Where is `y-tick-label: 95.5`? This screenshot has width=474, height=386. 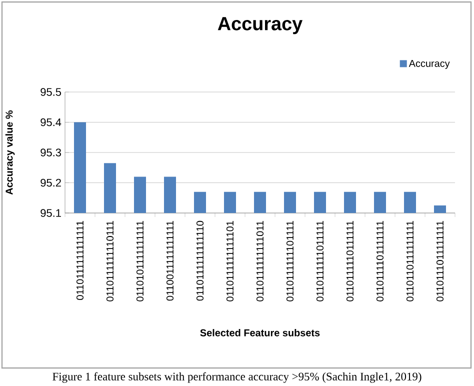
y-tick-label: 95.5 is located at coordinates (51, 92).